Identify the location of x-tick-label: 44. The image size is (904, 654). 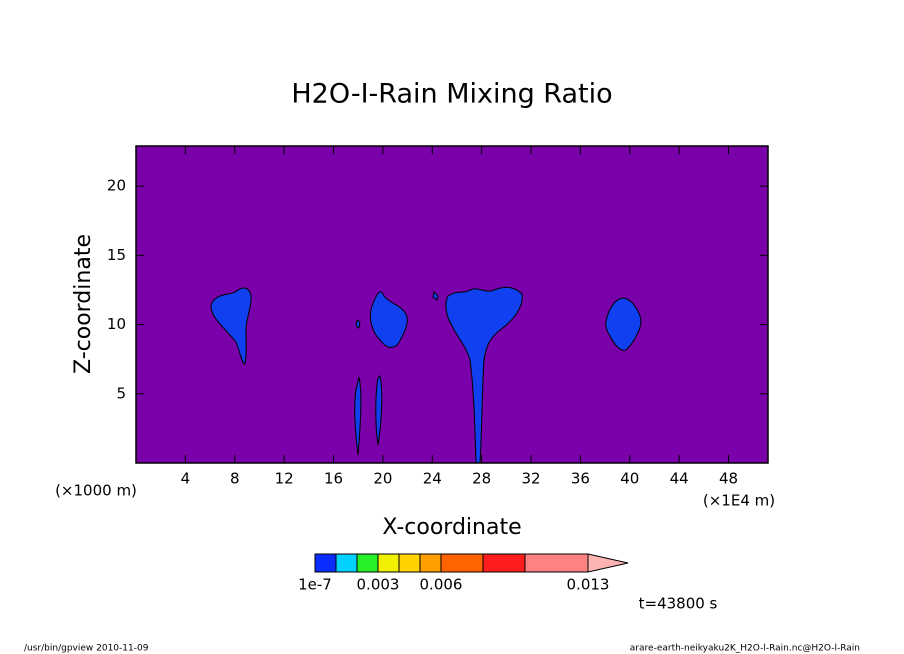
(679, 479).